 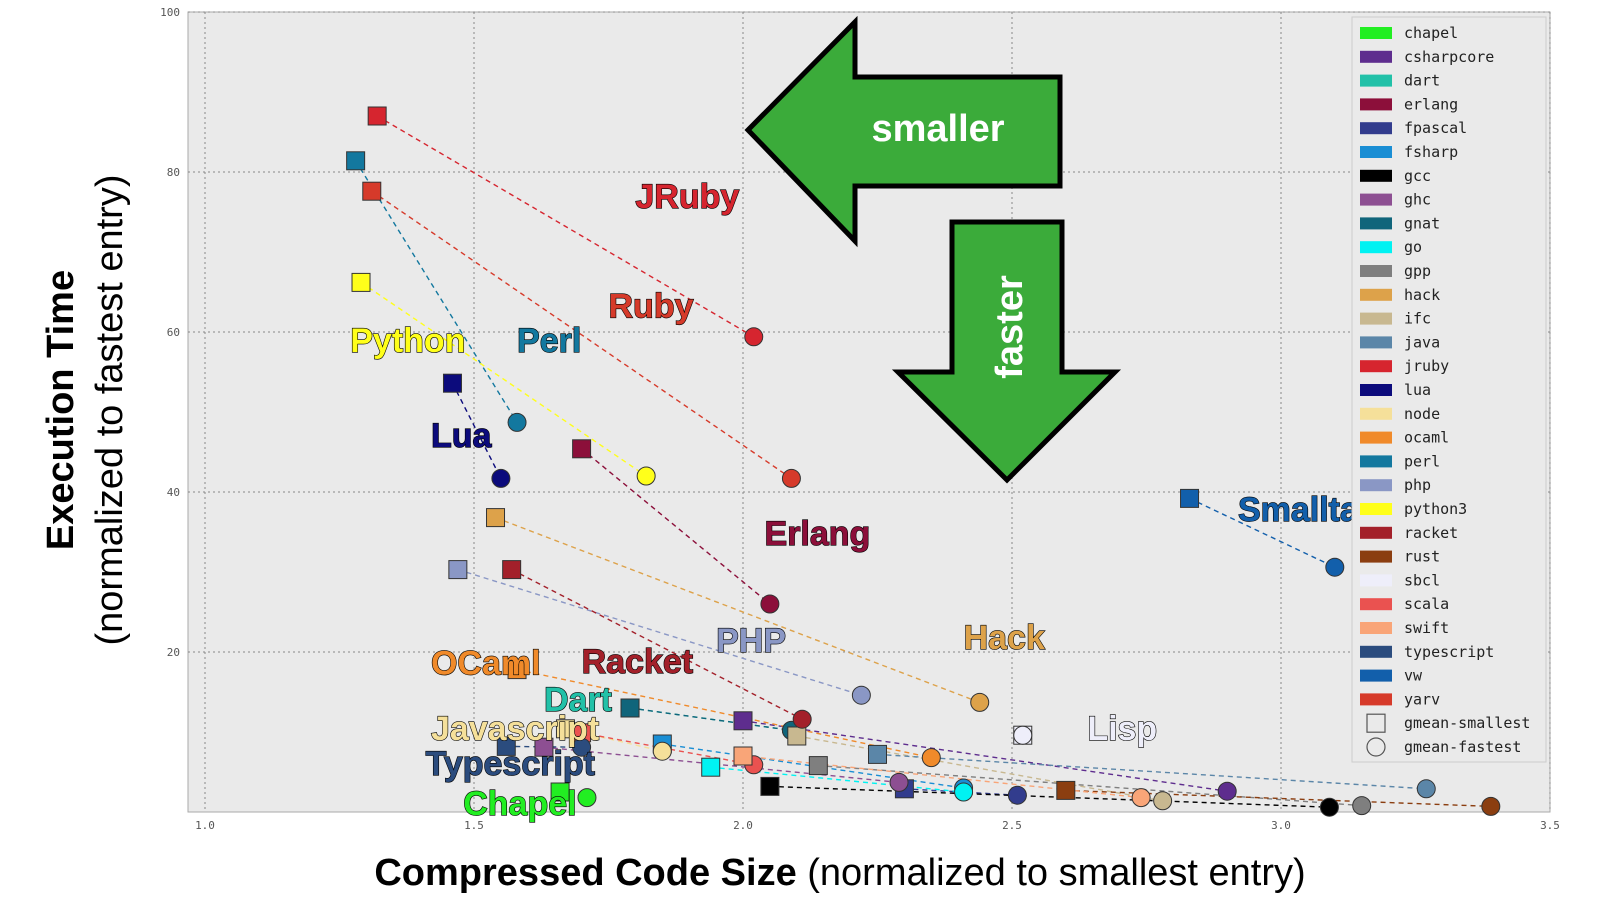 I want to click on point-fastest-python3, so click(x=646, y=476).